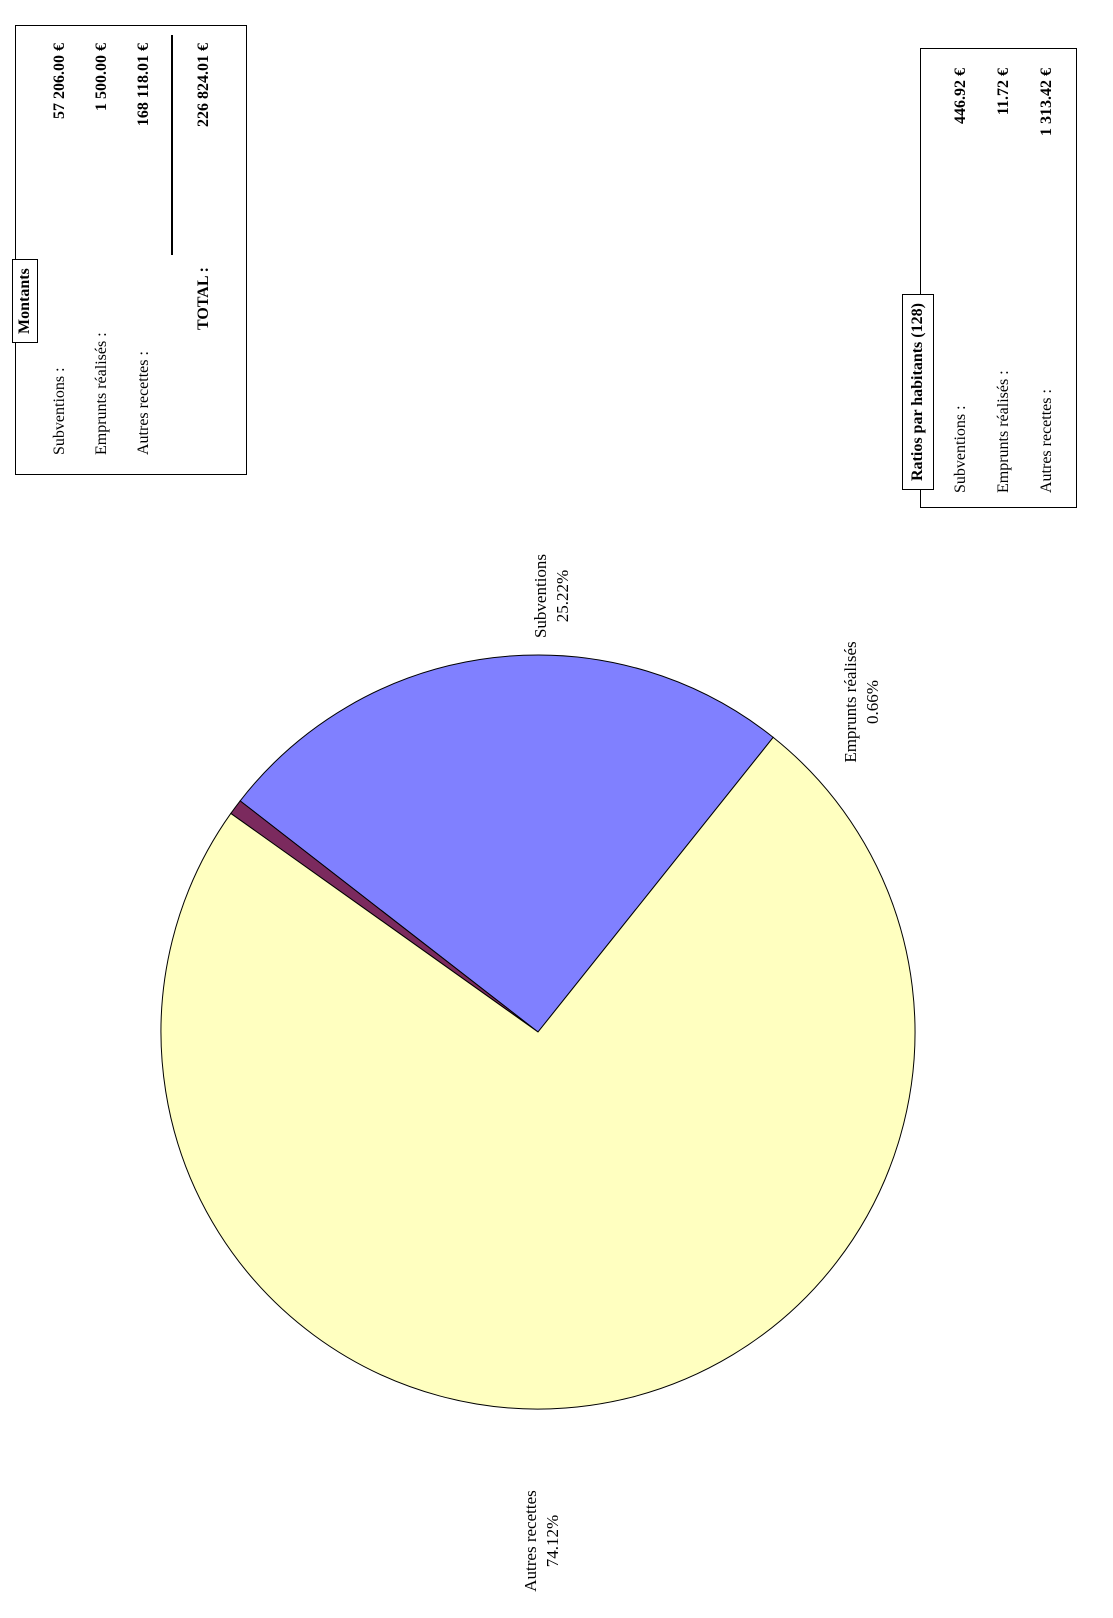 This screenshot has width=1113, height=1618. What do you see at coordinates (101, 77) in the screenshot?
I see `montants-value-emprunts: 1 500.00 €` at bounding box center [101, 77].